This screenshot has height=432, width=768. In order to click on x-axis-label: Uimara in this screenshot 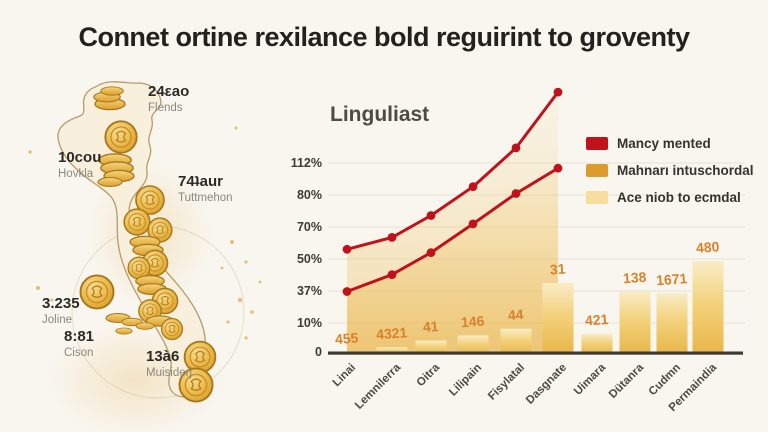, I will do `click(590, 379)`.